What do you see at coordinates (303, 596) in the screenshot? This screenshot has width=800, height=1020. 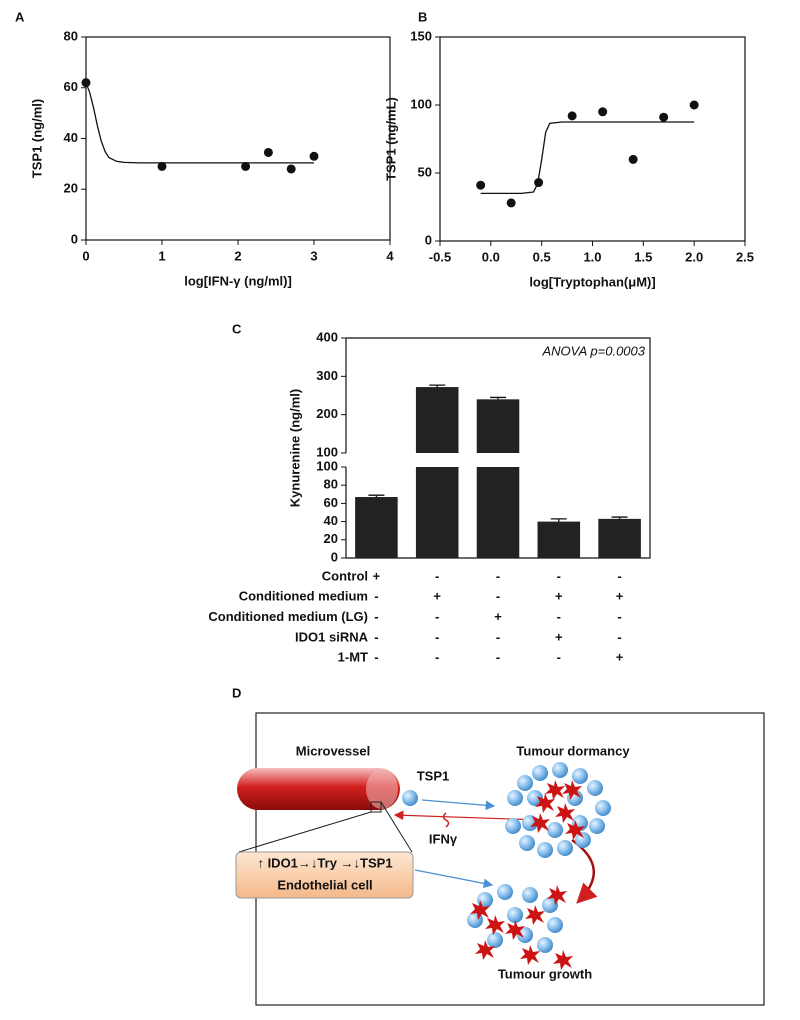 I see `condition-label: Conditioned medium` at bounding box center [303, 596].